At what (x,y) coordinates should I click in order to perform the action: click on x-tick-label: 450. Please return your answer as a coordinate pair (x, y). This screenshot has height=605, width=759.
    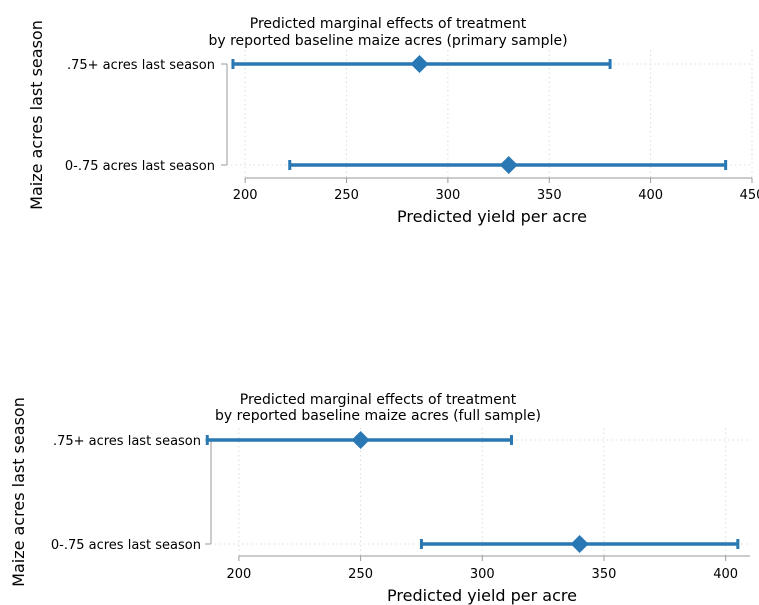
    Looking at the image, I should click on (749, 195).